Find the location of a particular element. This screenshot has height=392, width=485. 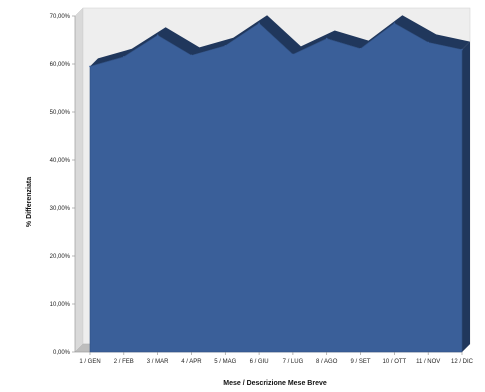

plot-side-wall is located at coordinates (79, 180).